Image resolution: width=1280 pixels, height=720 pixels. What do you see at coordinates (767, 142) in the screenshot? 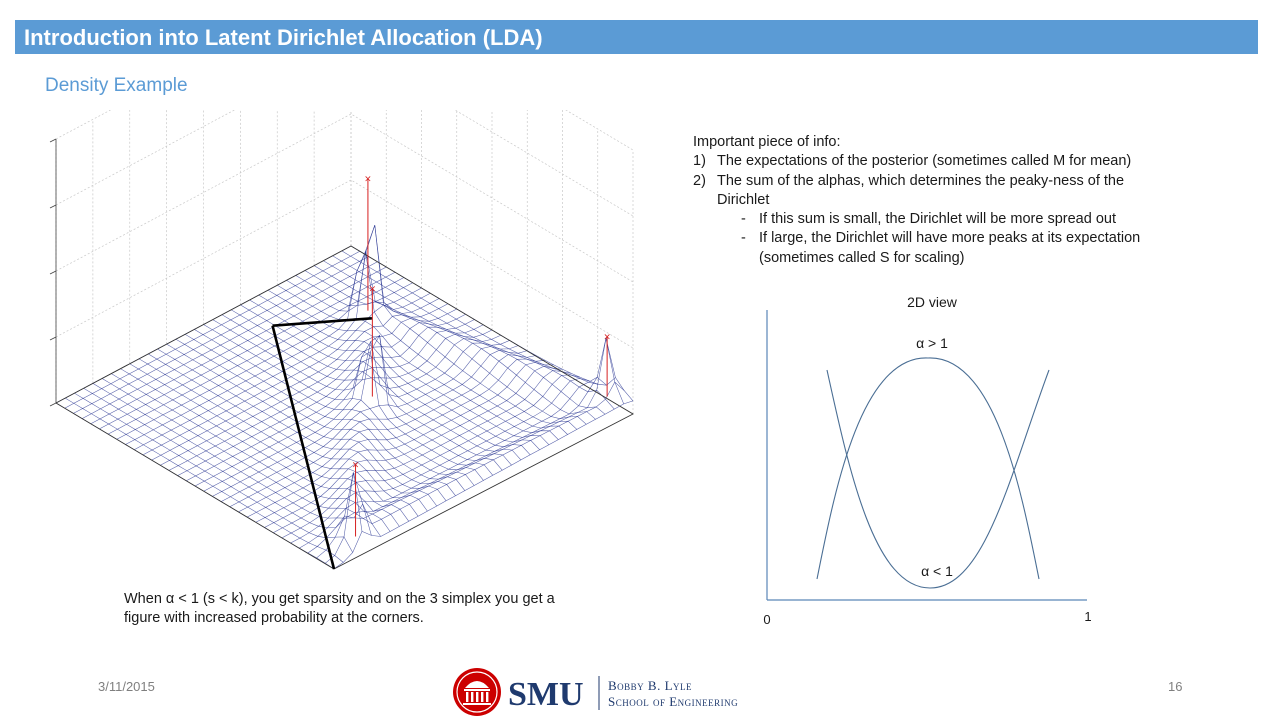
I see `info-heading: Important piece of info:` at bounding box center [767, 142].